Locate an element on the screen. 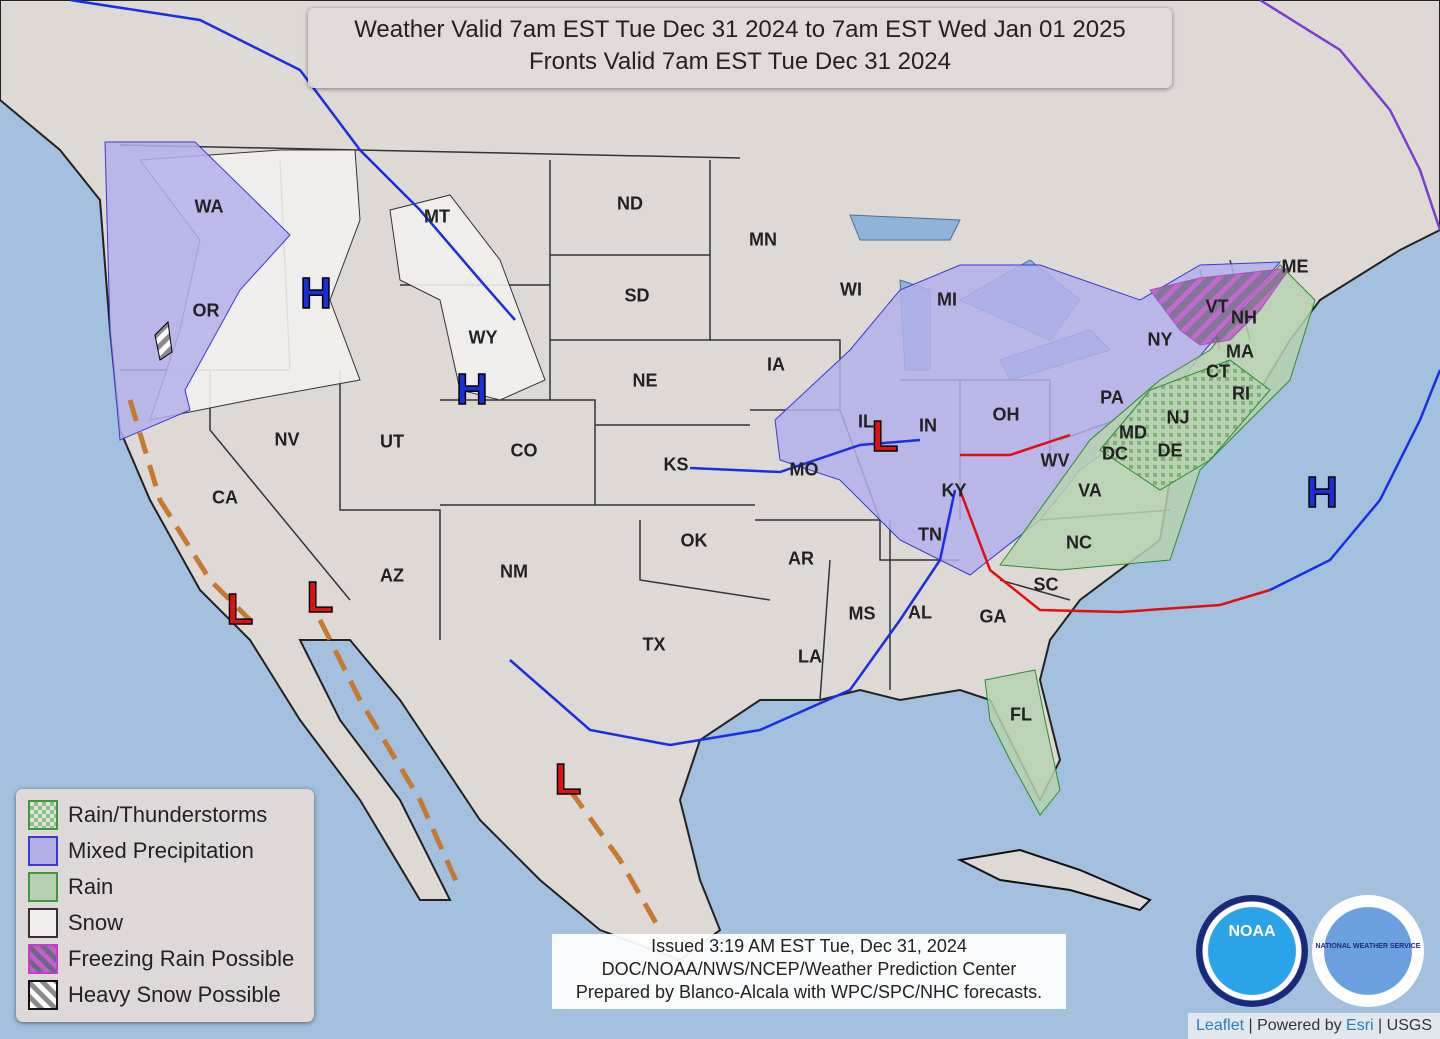 This screenshot has width=1440, height=1039. legend-item-mixed-precipitation: Mixed Precipitation is located at coordinates (171, 851).